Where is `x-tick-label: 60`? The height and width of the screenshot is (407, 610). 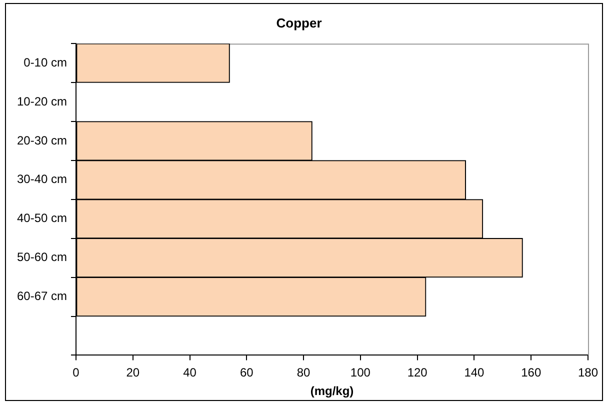 x-tick-label: 60 is located at coordinates (247, 373).